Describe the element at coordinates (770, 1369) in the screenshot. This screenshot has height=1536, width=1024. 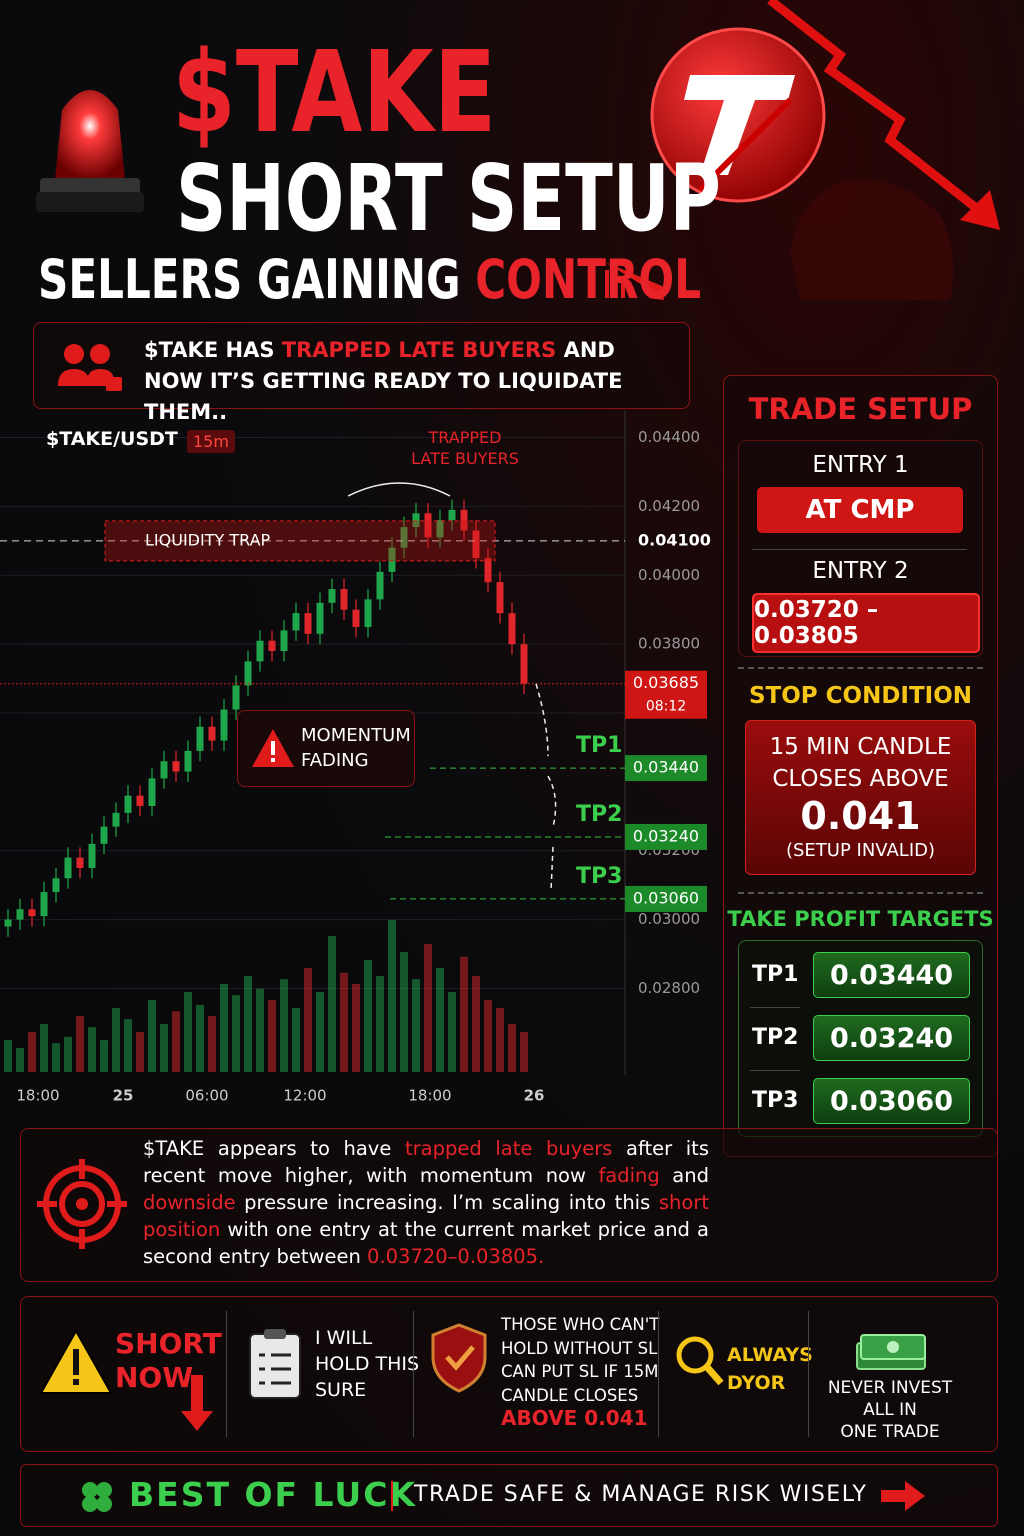
I see `dyor-text: ALWAYS DYOR` at that location.